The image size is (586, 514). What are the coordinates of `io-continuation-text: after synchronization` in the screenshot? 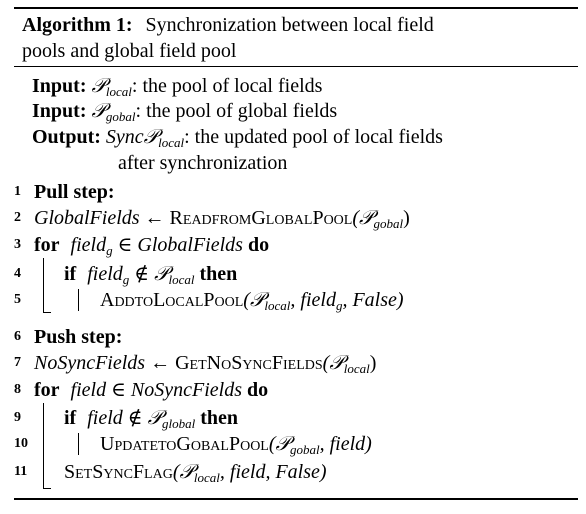 It's located at (203, 163).